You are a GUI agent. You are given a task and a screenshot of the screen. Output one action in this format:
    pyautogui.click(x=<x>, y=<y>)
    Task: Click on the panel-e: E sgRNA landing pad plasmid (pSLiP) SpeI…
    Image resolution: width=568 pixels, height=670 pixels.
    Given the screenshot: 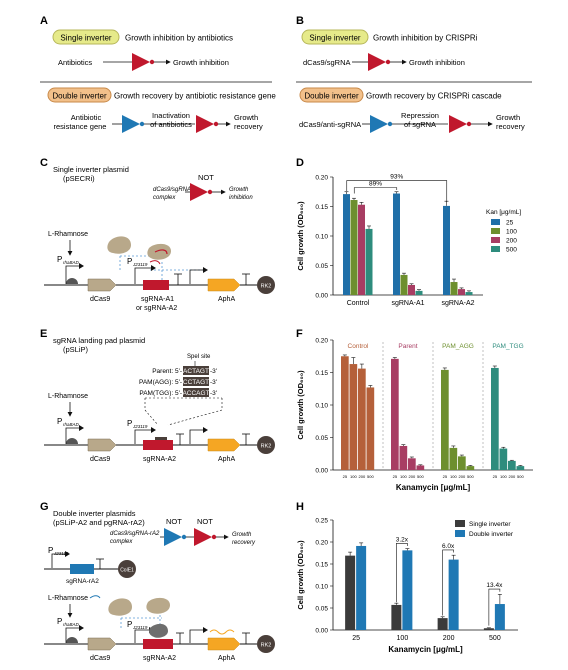 What is the action you would take?
    pyautogui.click(x=157, y=395)
    